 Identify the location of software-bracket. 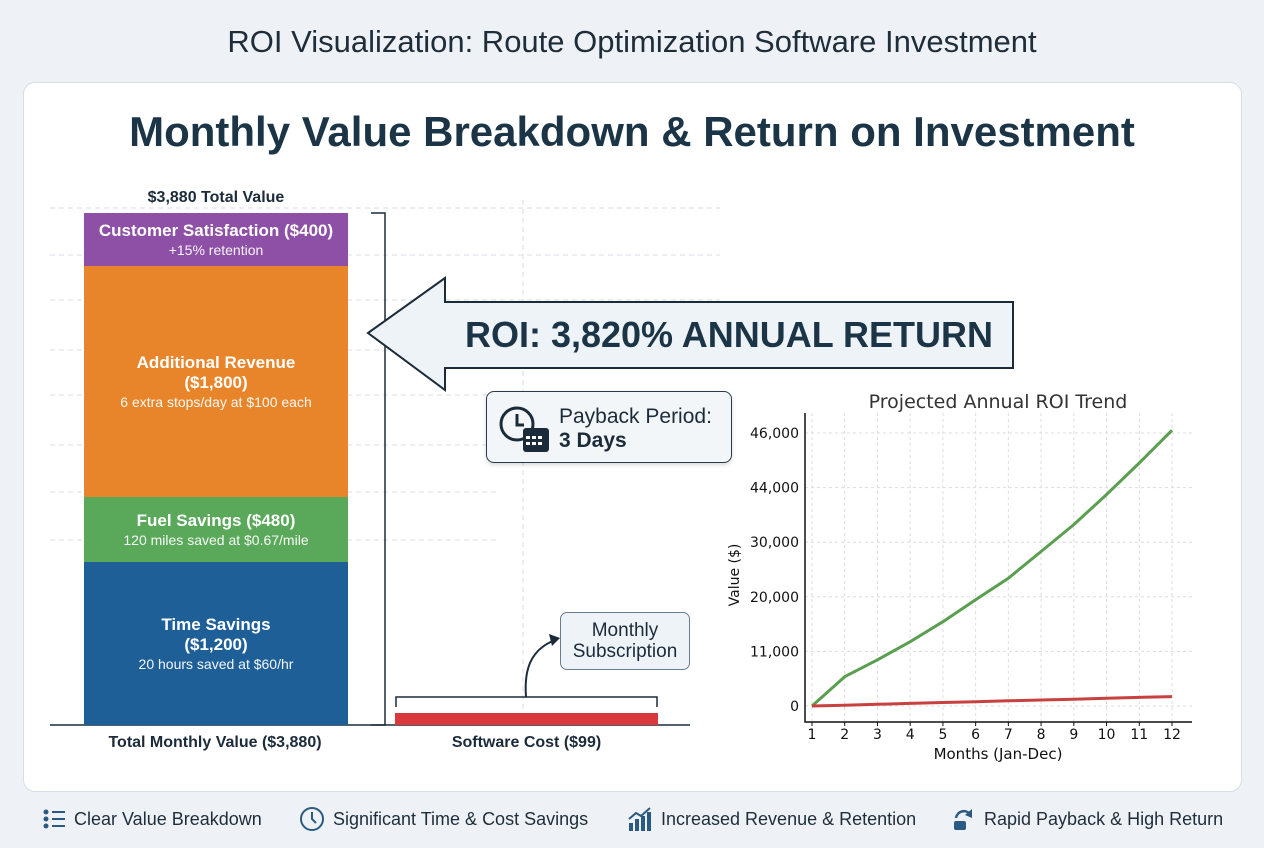
(526, 701).